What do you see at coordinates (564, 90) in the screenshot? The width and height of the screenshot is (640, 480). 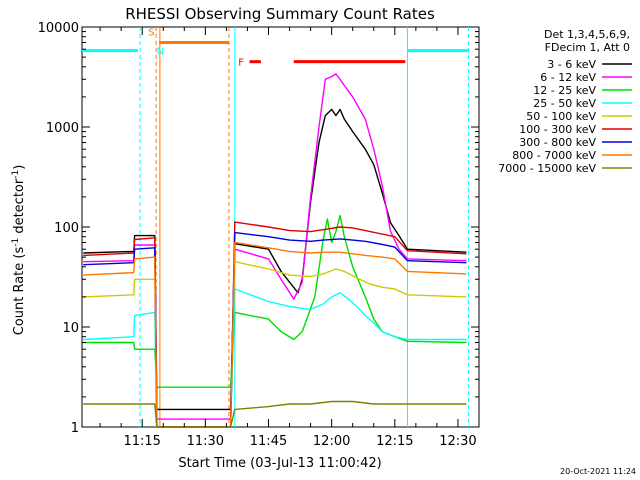 I see `legend-label-3: 12 - 25 keV` at bounding box center [564, 90].